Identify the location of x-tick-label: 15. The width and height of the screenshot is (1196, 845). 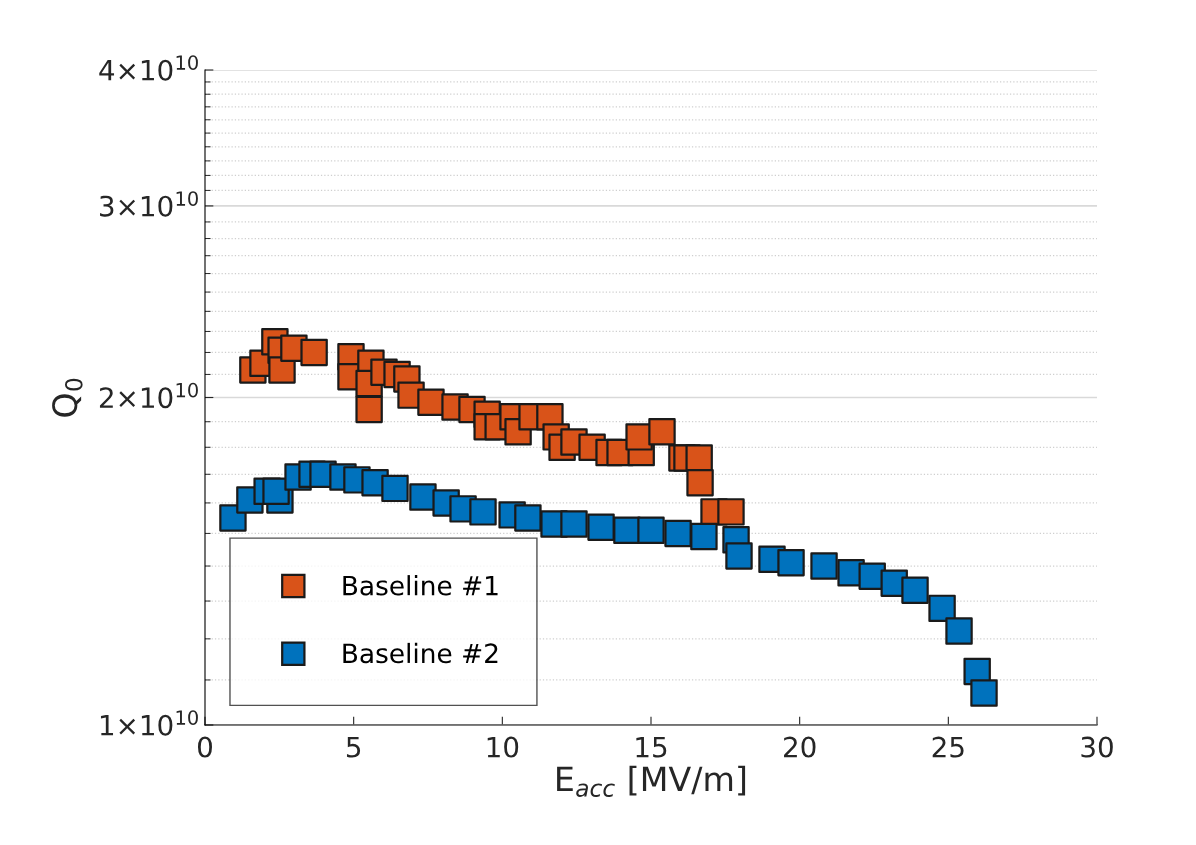
(651, 747).